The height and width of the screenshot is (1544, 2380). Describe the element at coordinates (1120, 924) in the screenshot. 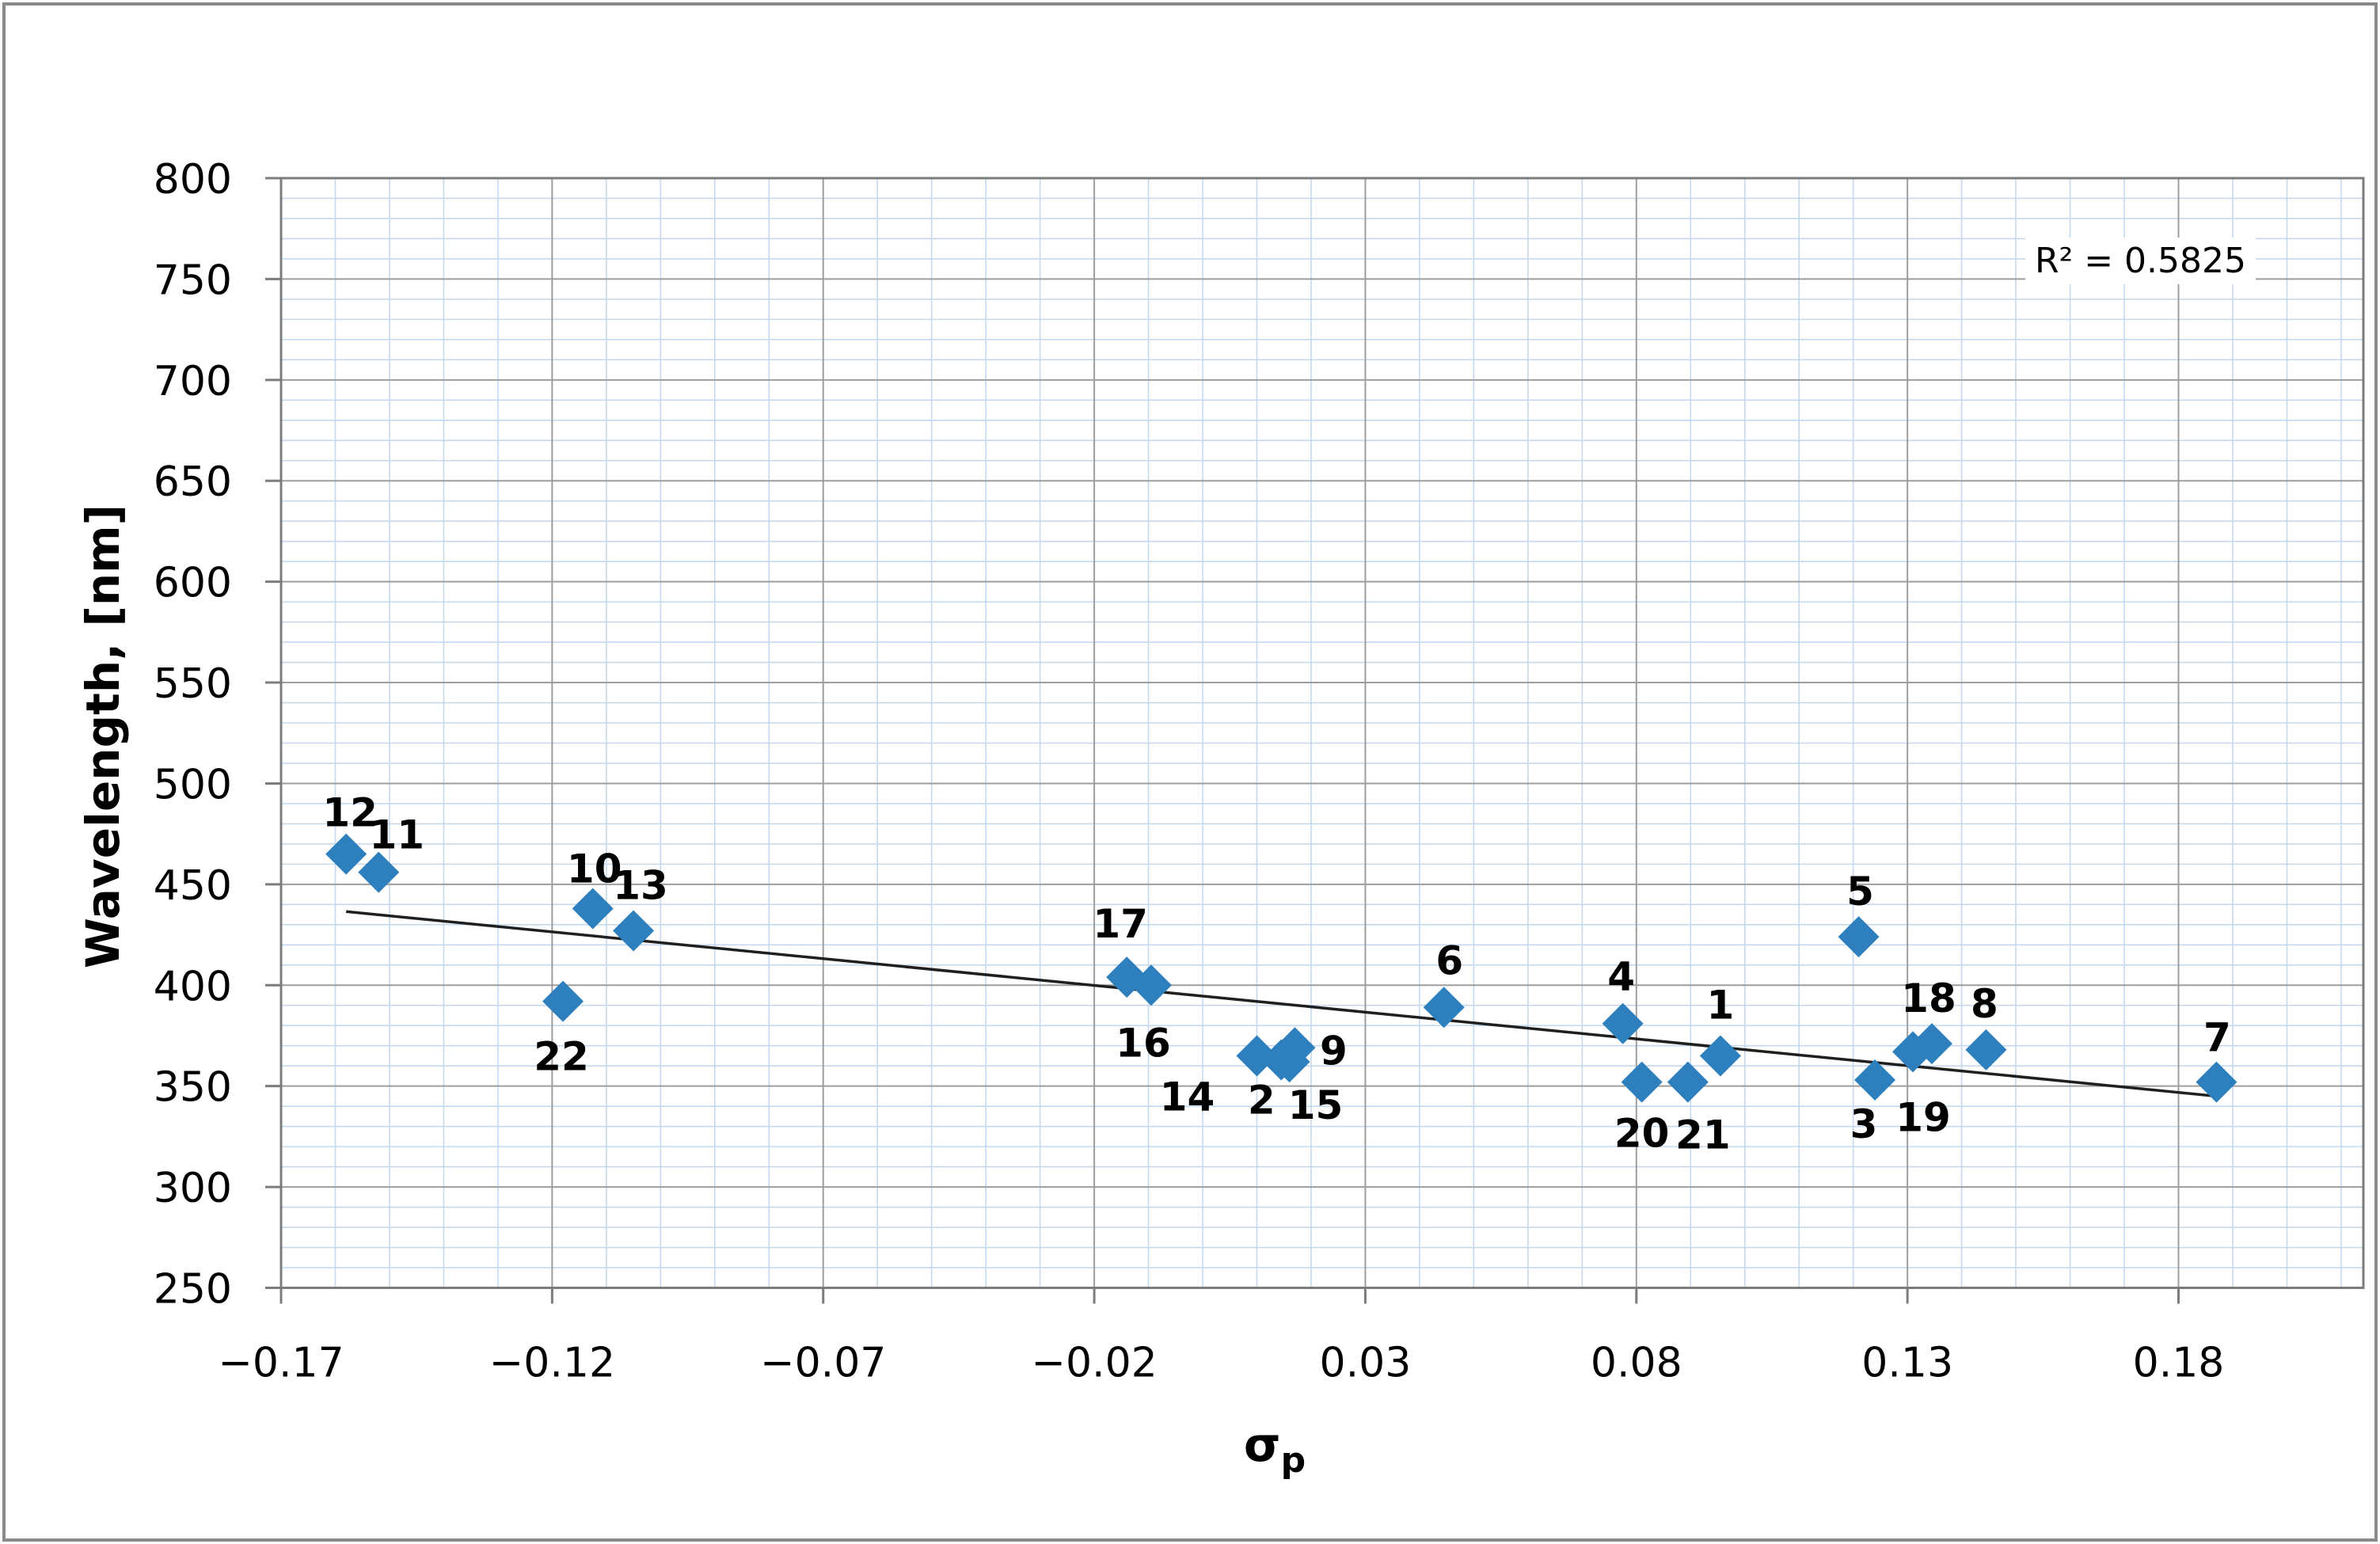

I see `data-point-label: 17` at that location.